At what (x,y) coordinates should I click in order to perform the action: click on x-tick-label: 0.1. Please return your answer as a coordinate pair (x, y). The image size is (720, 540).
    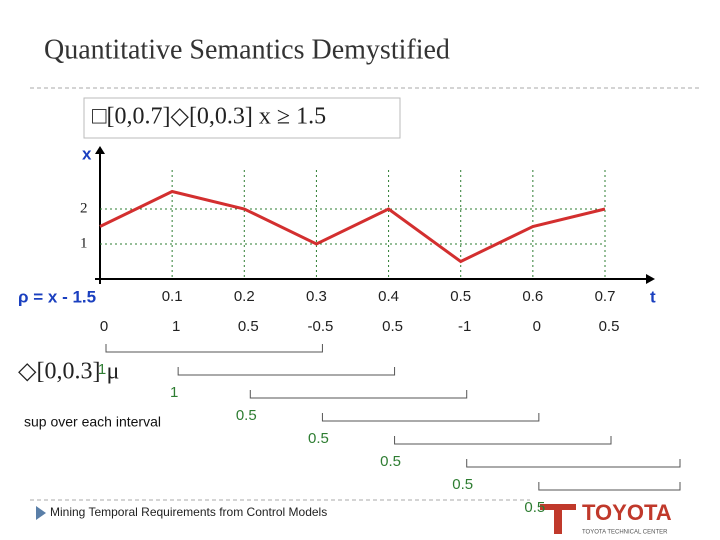
    Looking at the image, I should click on (172, 296).